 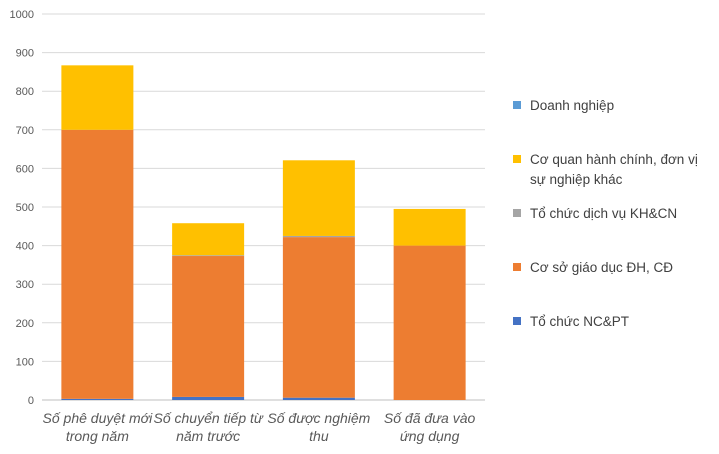 I want to click on x-category-label: Số đã đưa vào, so click(x=430, y=418).